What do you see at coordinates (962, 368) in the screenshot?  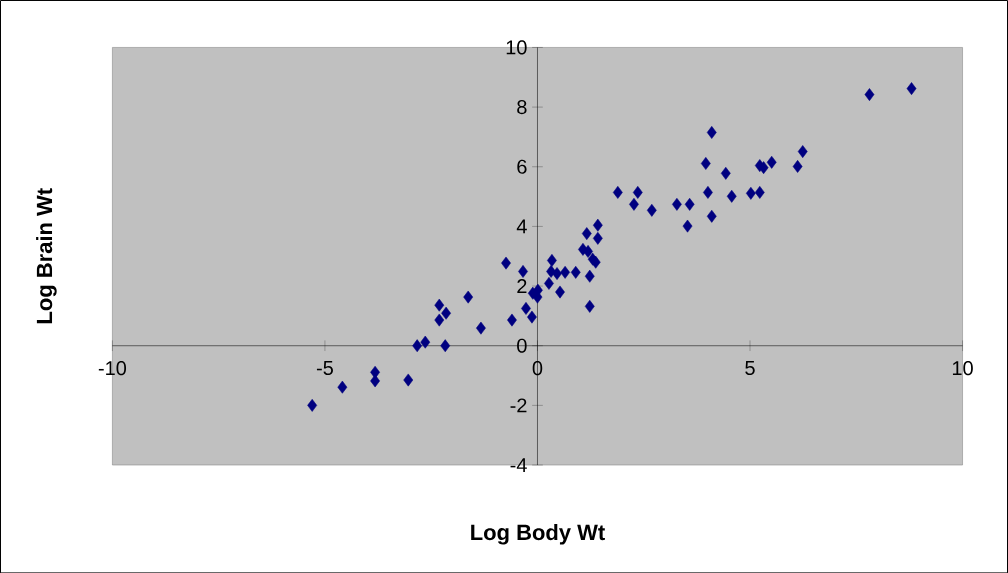 I see `x-tick-label: 10` at bounding box center [962, 368].